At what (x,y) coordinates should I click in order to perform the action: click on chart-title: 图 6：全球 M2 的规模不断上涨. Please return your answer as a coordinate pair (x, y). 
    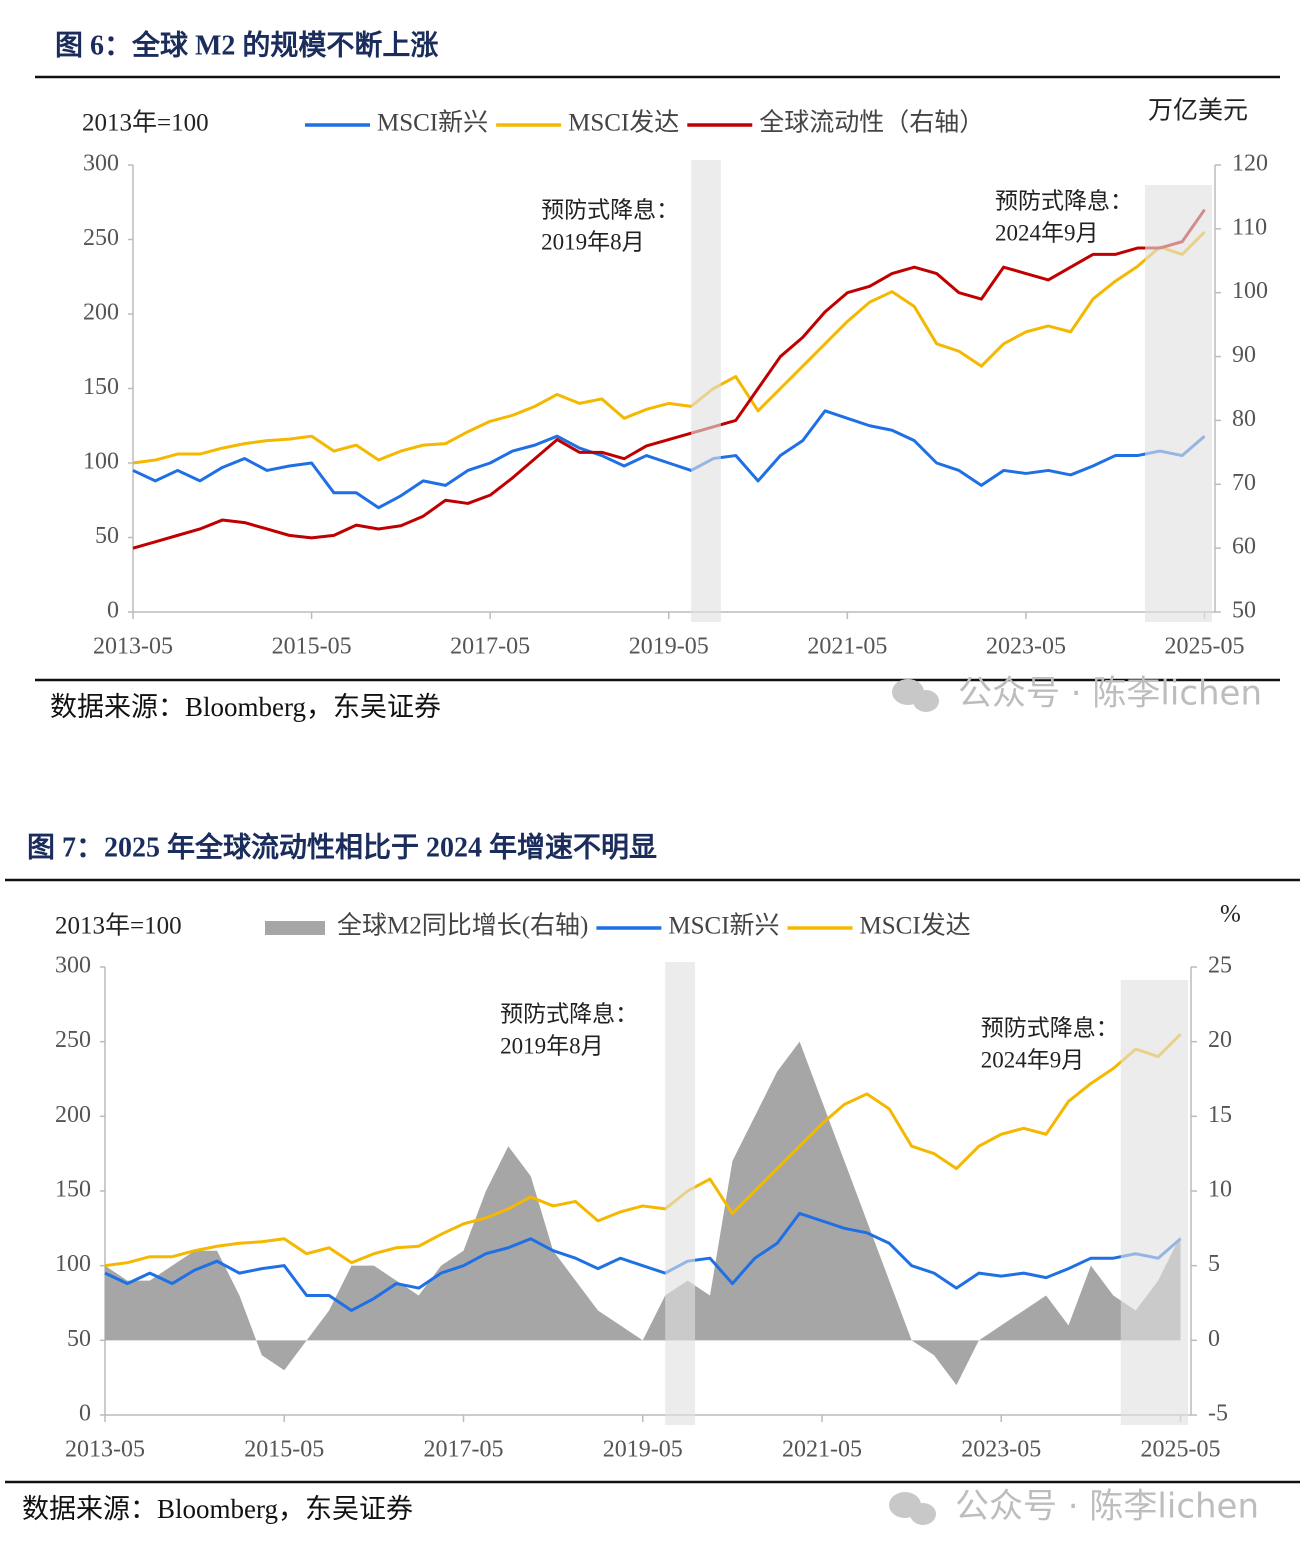
    Looking at the image, I should click on (246, 44).